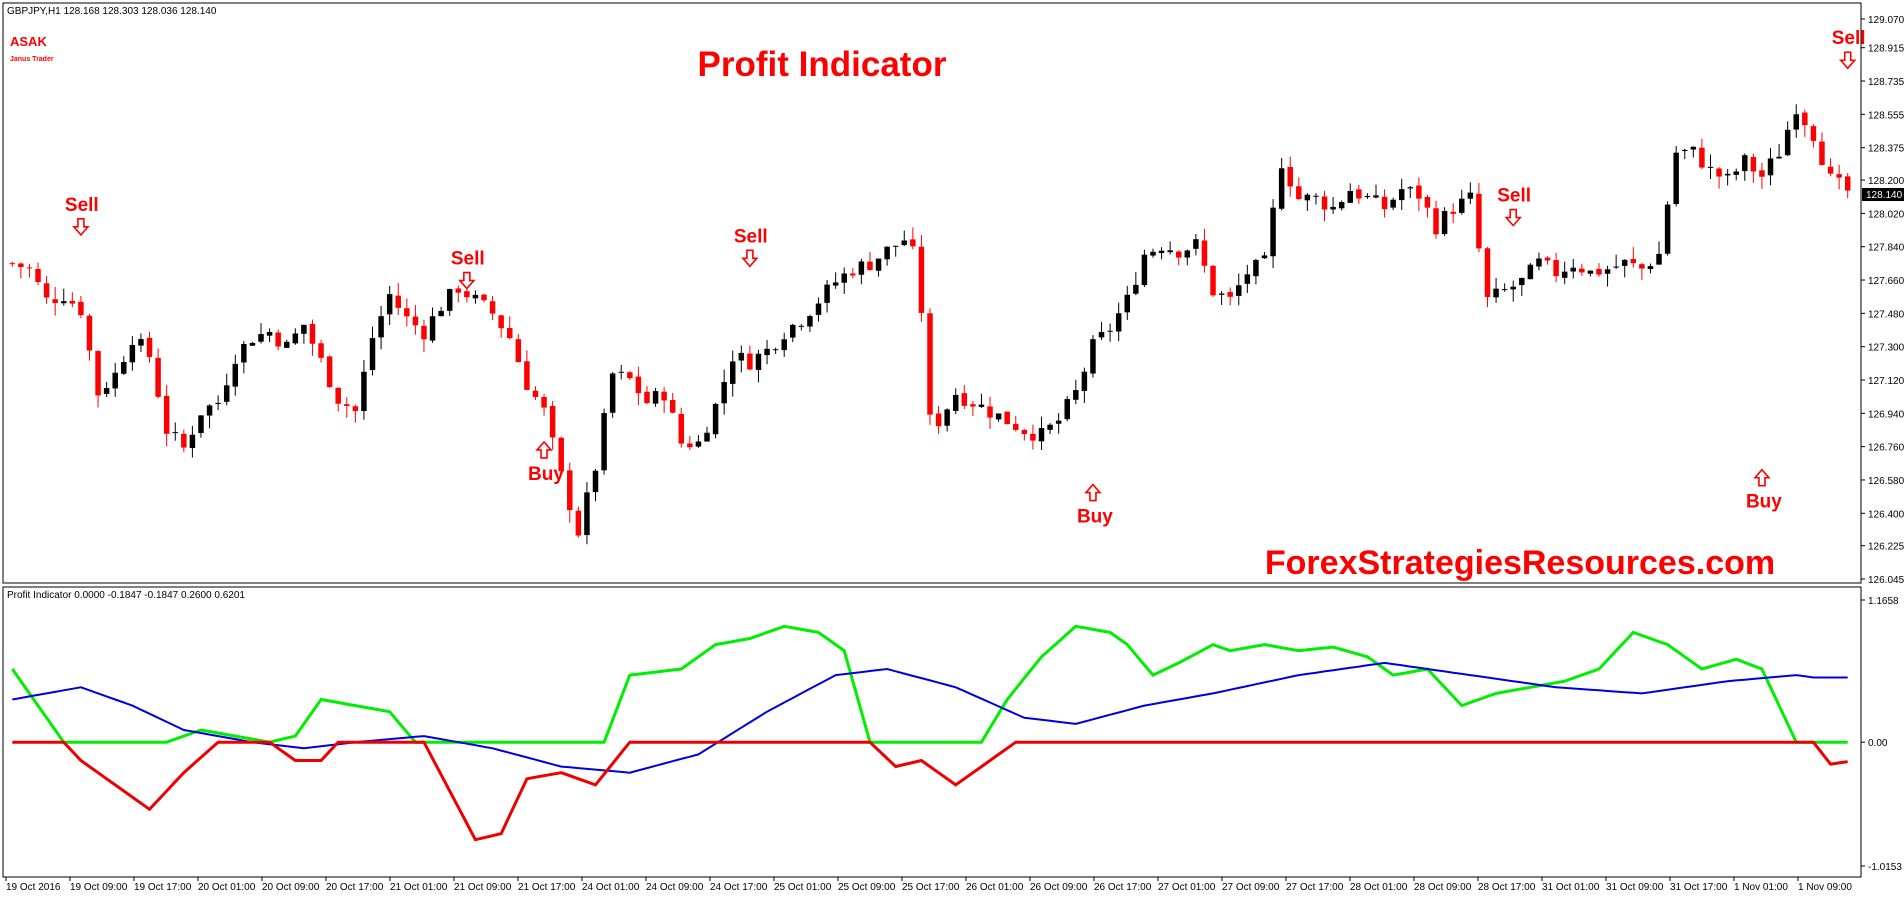  Describe the element at coordinates (1886, 214) in the screenshot. I see `price-tick-label: 128.020` at that location.